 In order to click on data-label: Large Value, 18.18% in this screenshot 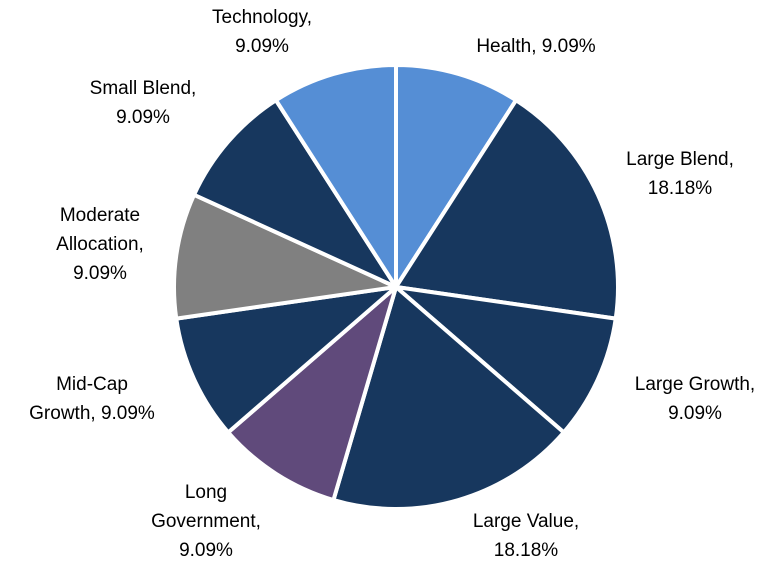, I will do `click(526, 536)`.